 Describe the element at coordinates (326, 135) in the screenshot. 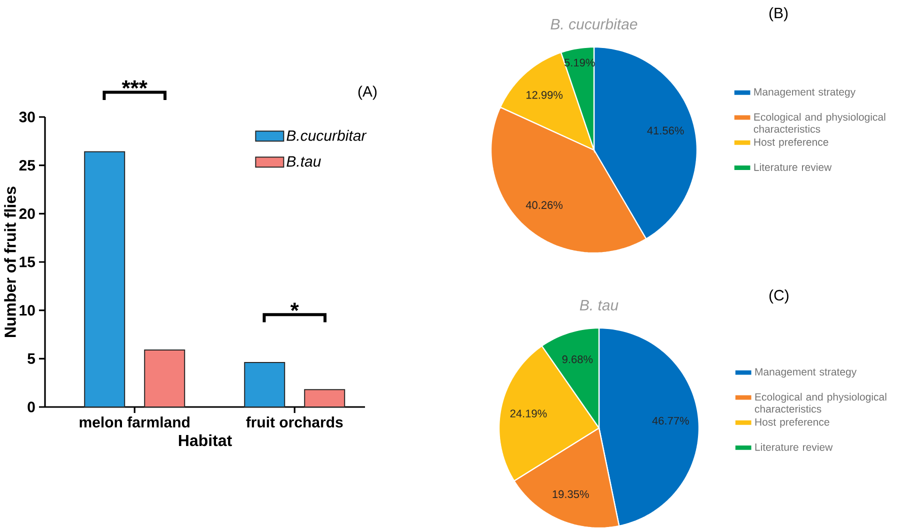

I see `legend-label: B.cucurbitar` at that location.